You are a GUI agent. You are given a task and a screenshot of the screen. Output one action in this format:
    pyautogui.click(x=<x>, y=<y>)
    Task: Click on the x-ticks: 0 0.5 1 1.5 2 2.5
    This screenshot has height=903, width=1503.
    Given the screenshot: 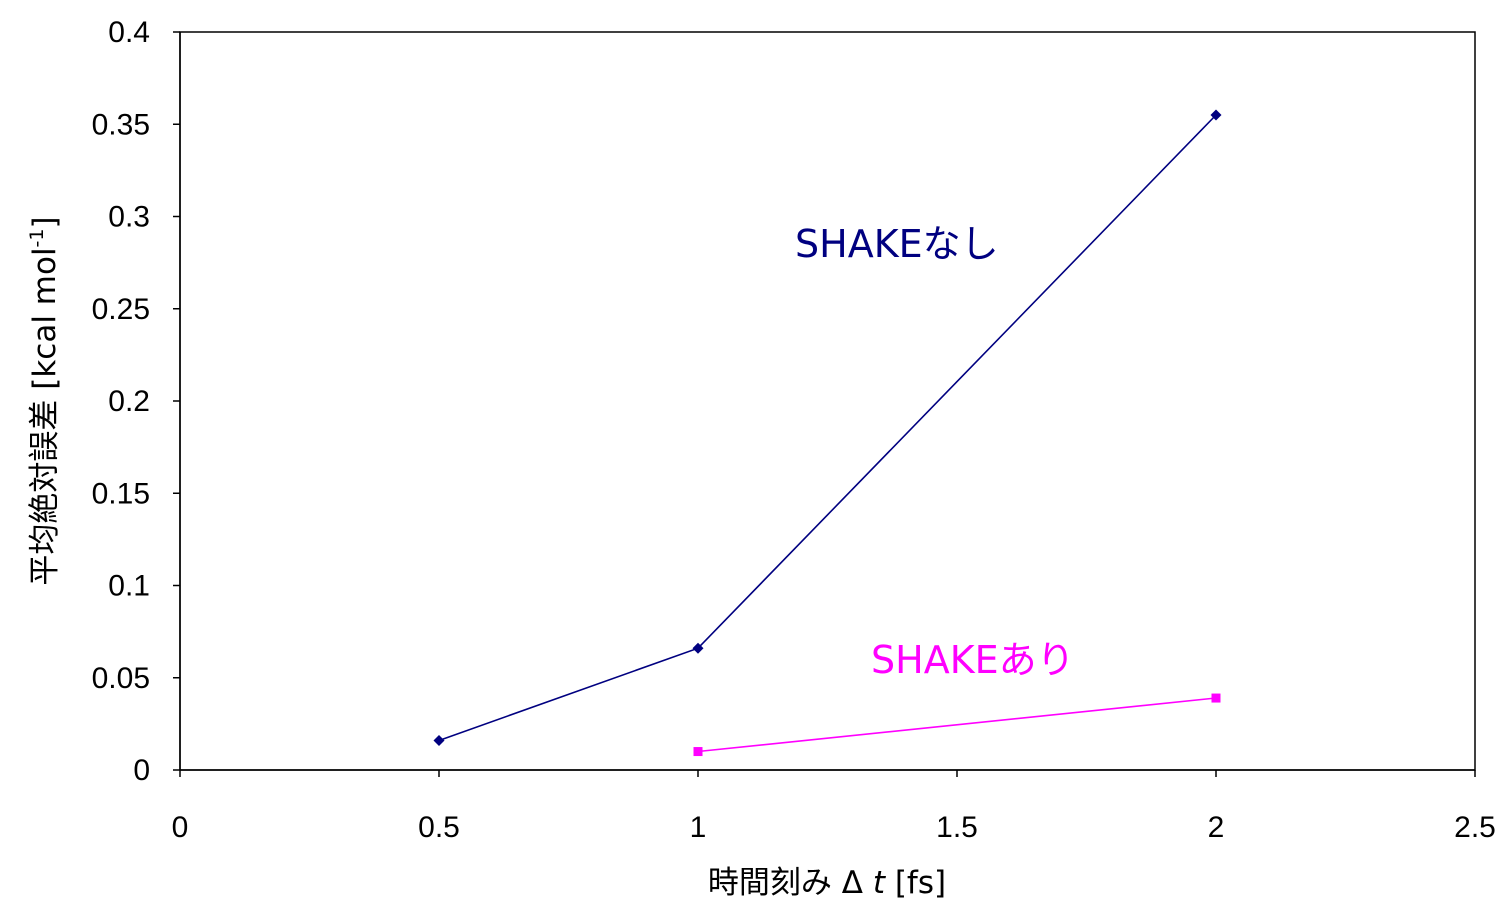 What is the action you would take?
    pyautogui.click(x=834, y=807)
    